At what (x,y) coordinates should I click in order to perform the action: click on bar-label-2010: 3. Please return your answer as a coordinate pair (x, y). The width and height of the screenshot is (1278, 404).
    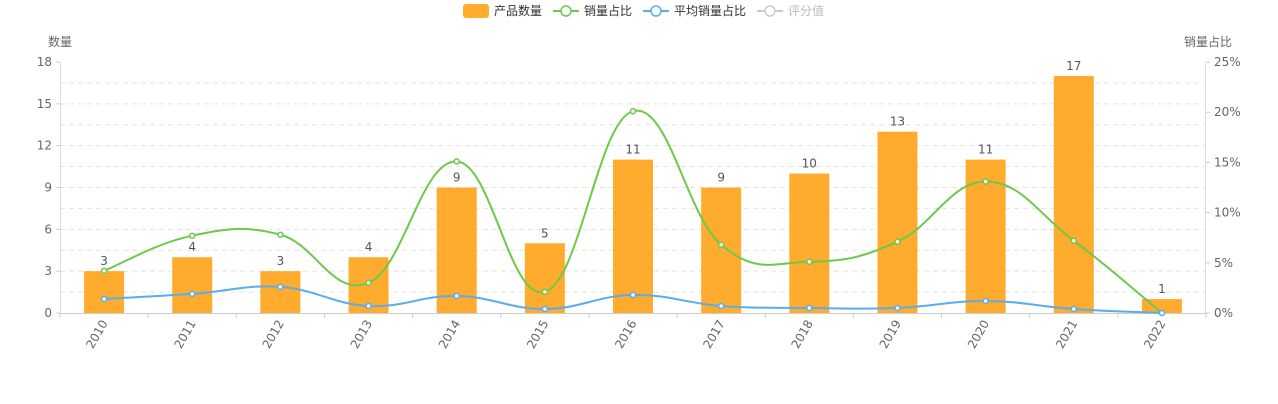
    Looking at the image, I should click on (104, 261).